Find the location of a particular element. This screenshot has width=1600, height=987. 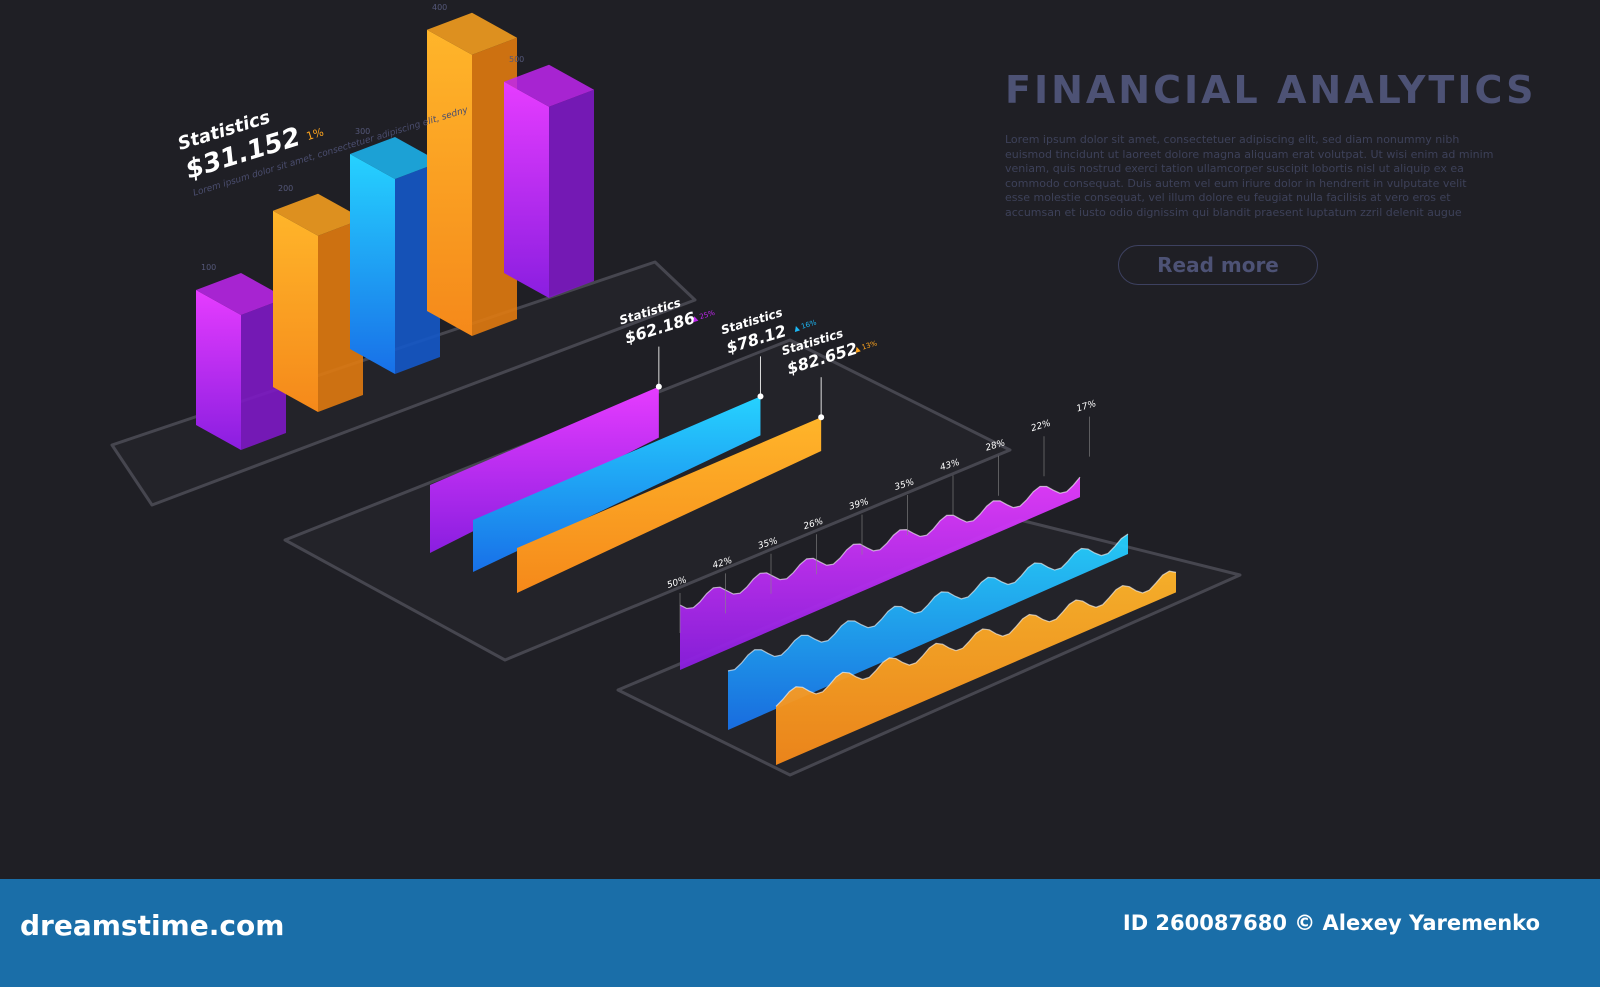

bar-side-face is located at coordinates (571, 193).